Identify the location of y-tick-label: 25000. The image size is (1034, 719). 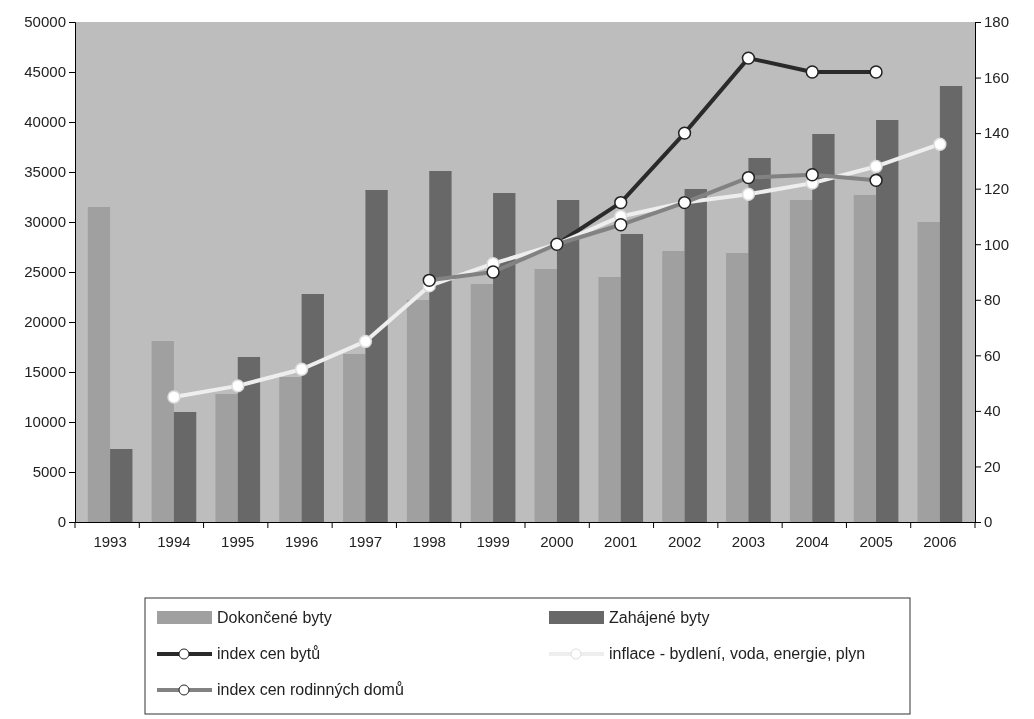
(45, 272).